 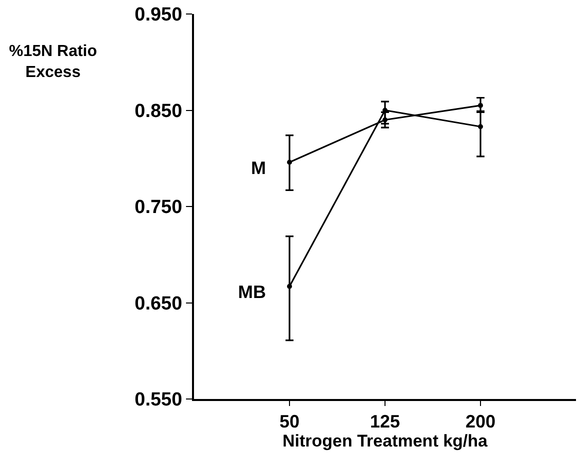 I want to click on y-tick-label: 0.550, so click(x=158, y=400).